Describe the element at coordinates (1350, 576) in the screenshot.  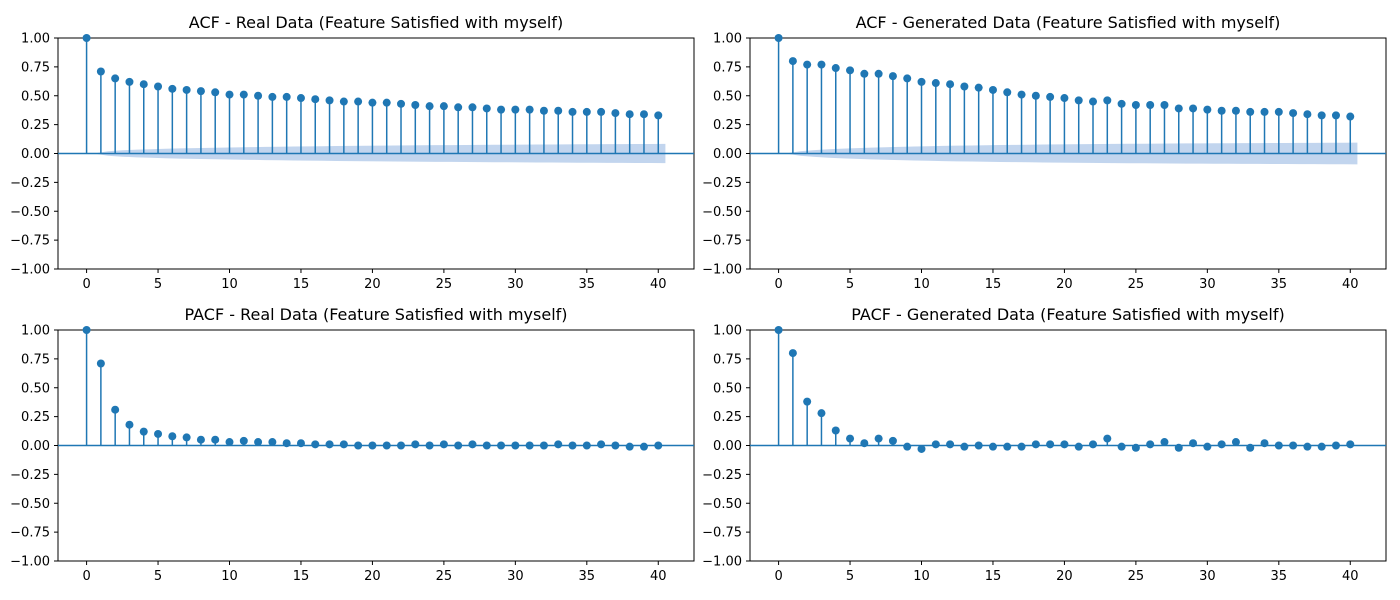
I see `x-tick-label: 40` at that location.